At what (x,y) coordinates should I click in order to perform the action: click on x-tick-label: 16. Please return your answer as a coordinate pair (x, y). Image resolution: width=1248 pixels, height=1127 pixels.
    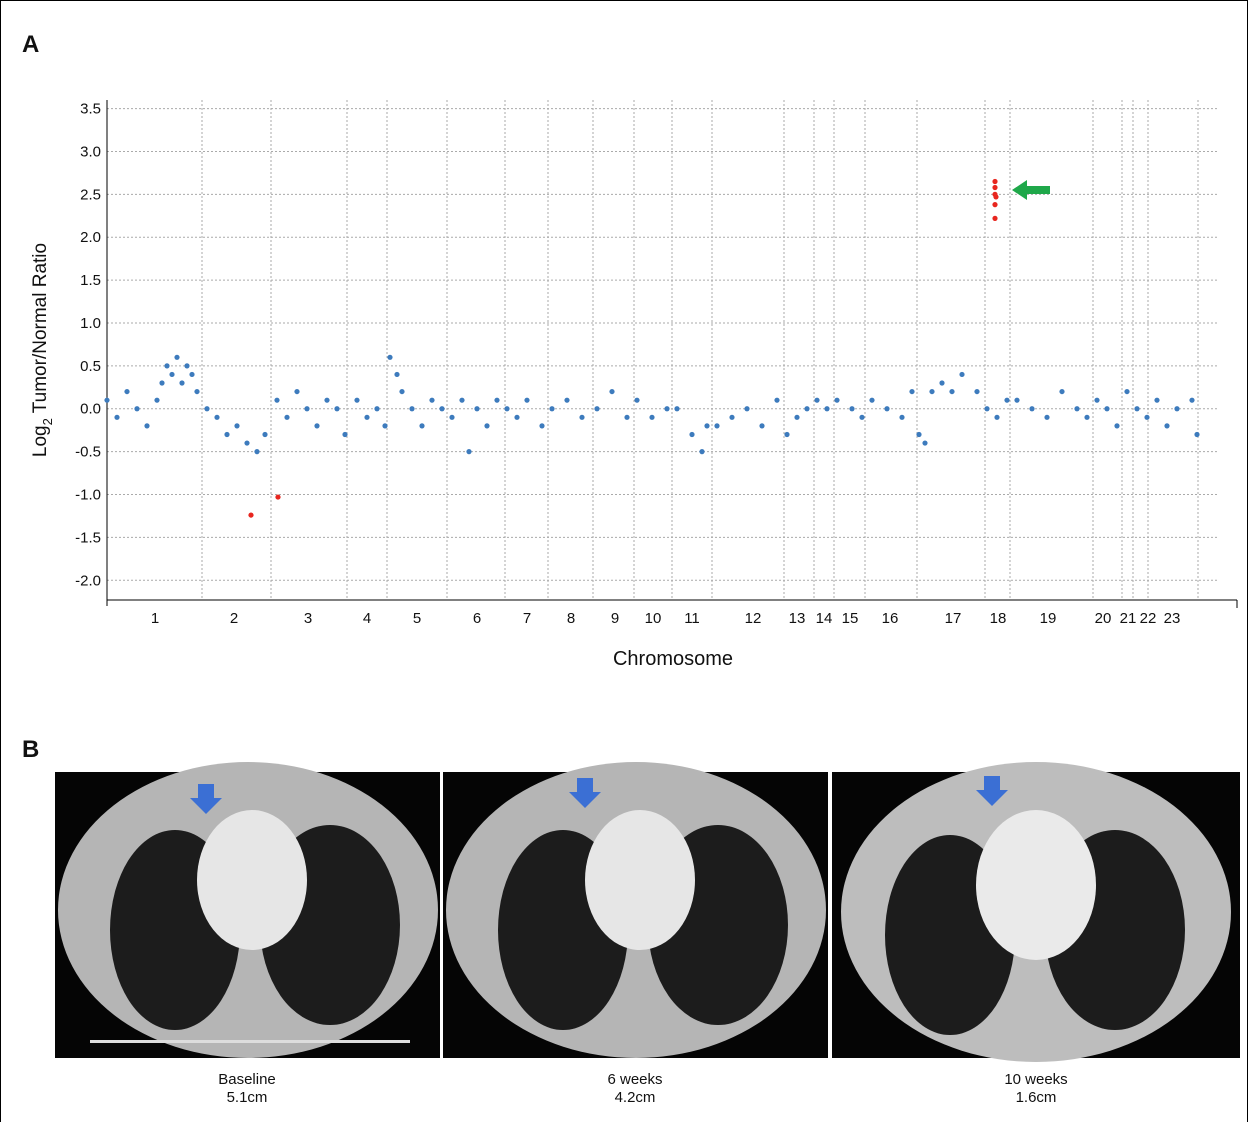
    Looking at the image, I should click on (890, 618).